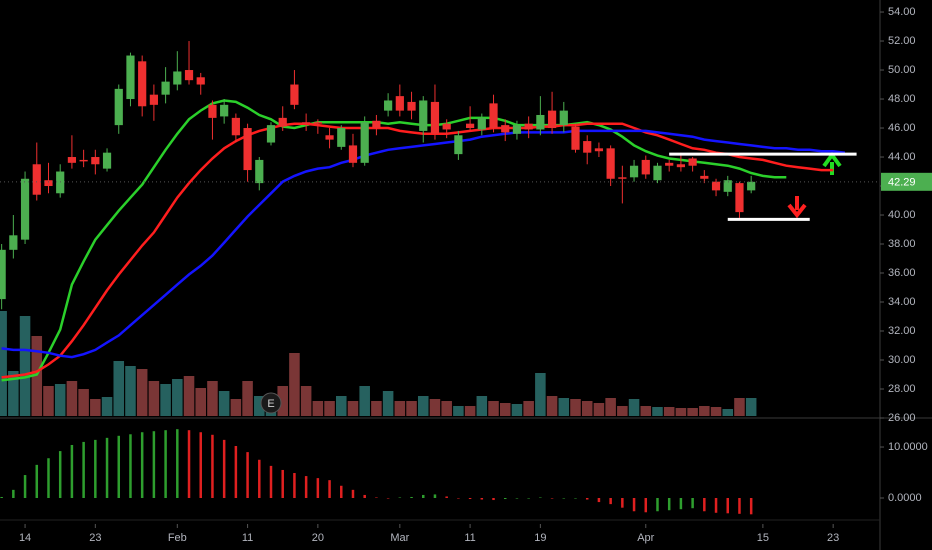 This screenshot has height=550, width=932. What do you see at coordinates (905, 498) in the screenshot?
I see `osc-tick-label: 0.0000` at bounding box center [905, 498].